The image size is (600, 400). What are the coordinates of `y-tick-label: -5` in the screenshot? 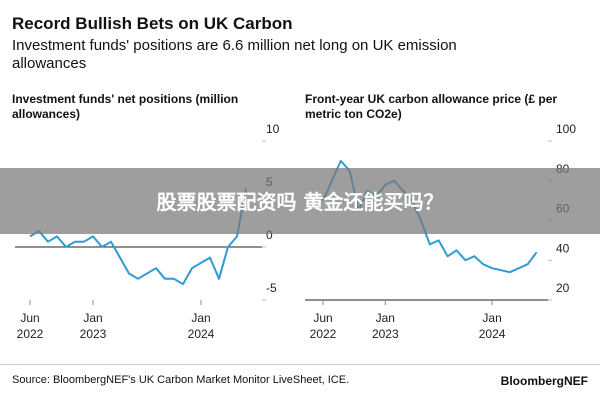 It's located at (271, 288).